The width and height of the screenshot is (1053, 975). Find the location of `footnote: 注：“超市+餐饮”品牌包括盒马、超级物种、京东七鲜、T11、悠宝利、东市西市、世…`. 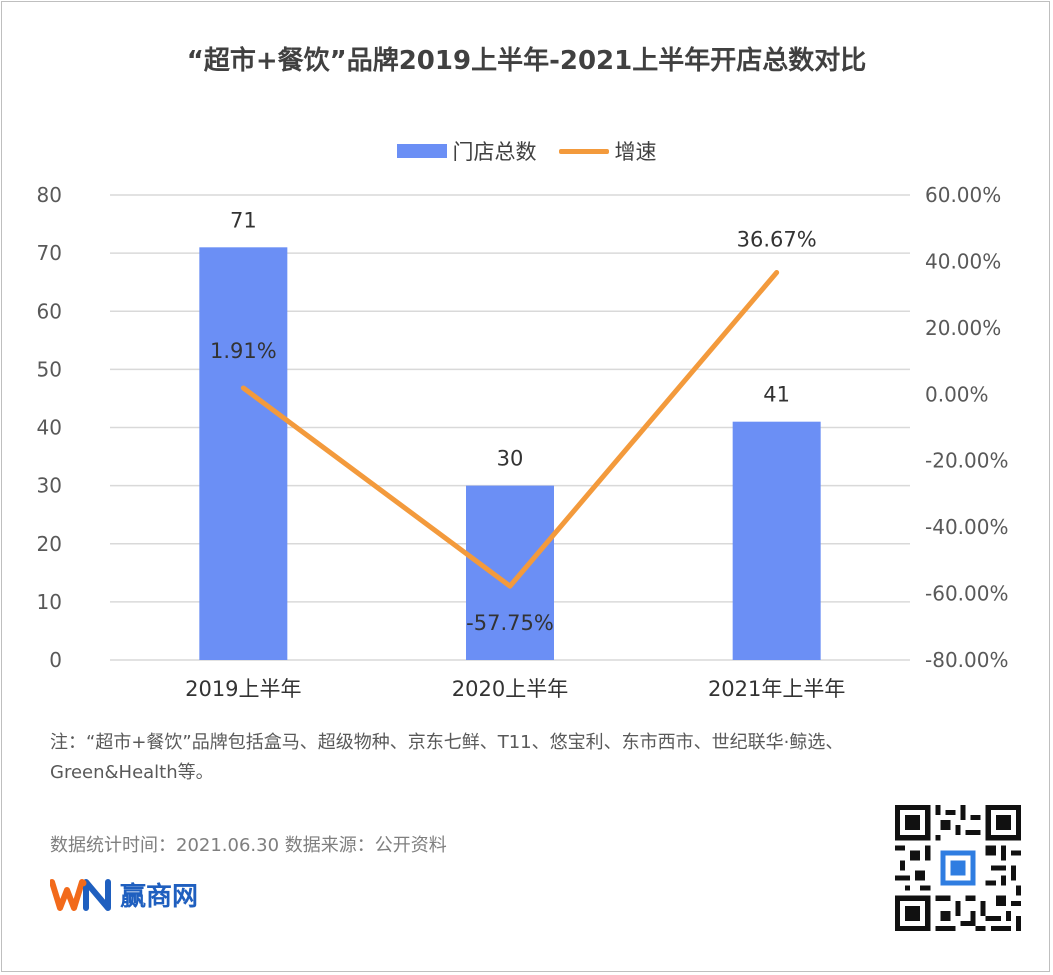

footnote: 注：“超市+餐饮”品牌包括盒马、超级物种、京东七鲜、T11、悠宝利、东市西市、世… is located at coordinates (447, 757).